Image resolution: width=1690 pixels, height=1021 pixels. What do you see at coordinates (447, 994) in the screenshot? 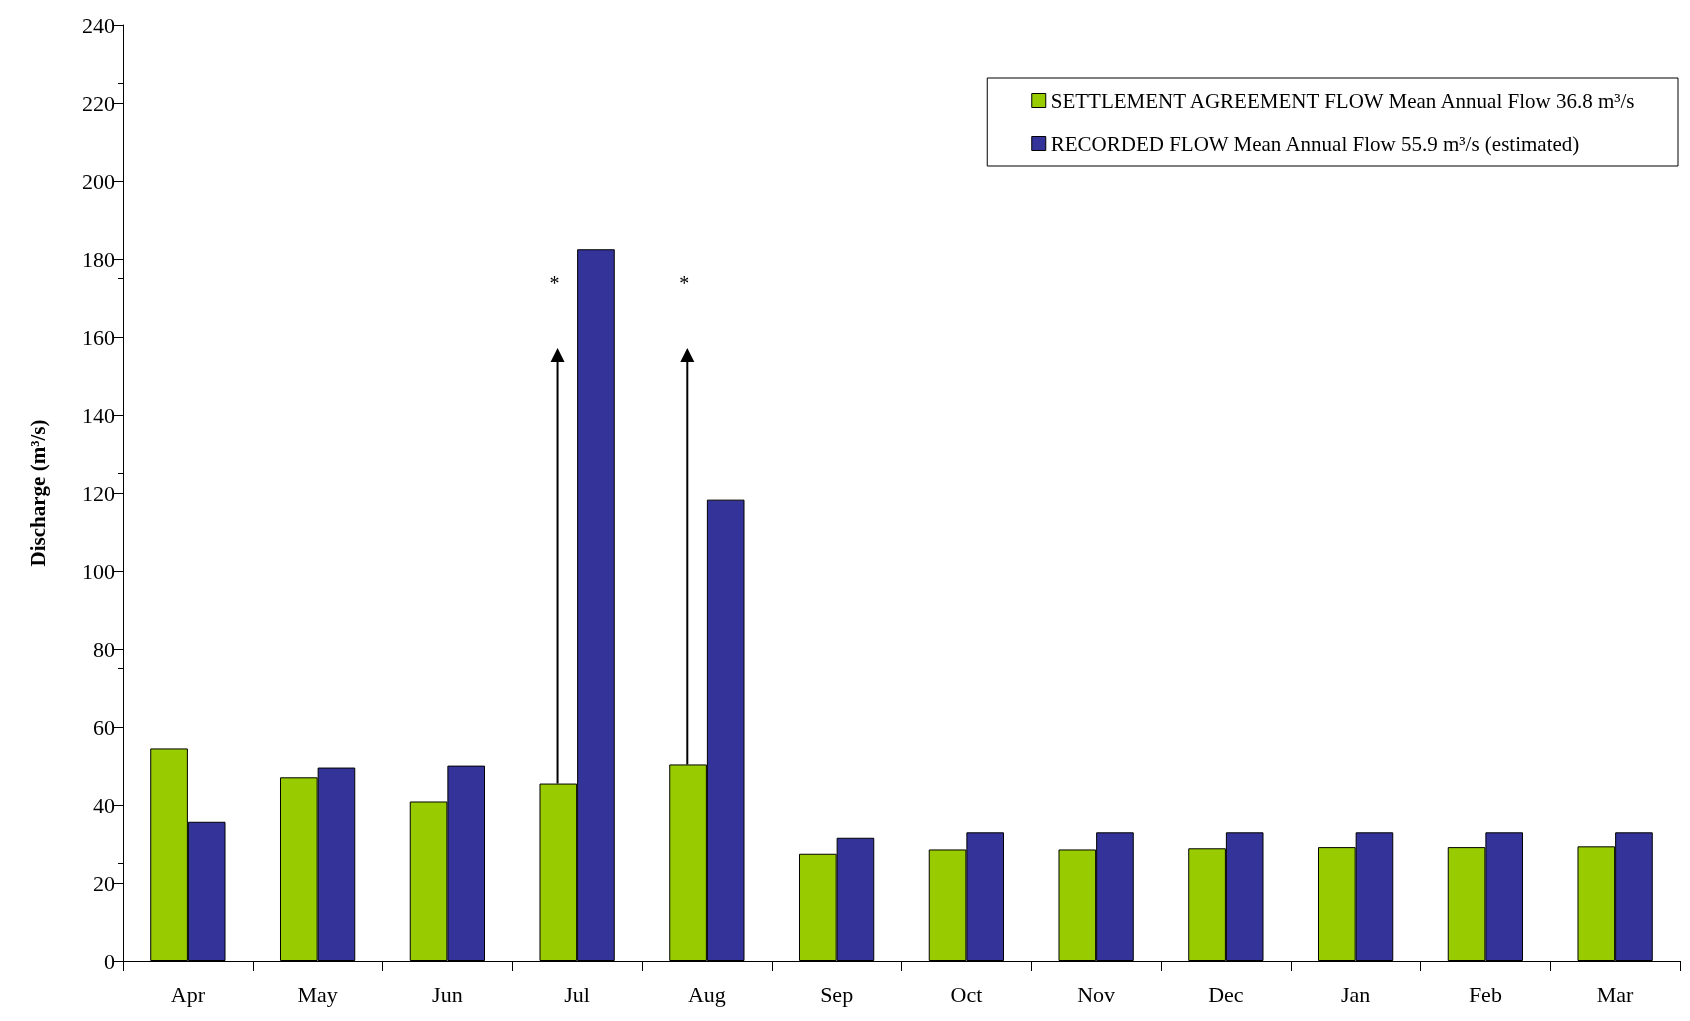
I see `x-tick-label: Jun` at bounding box center [447, 994].